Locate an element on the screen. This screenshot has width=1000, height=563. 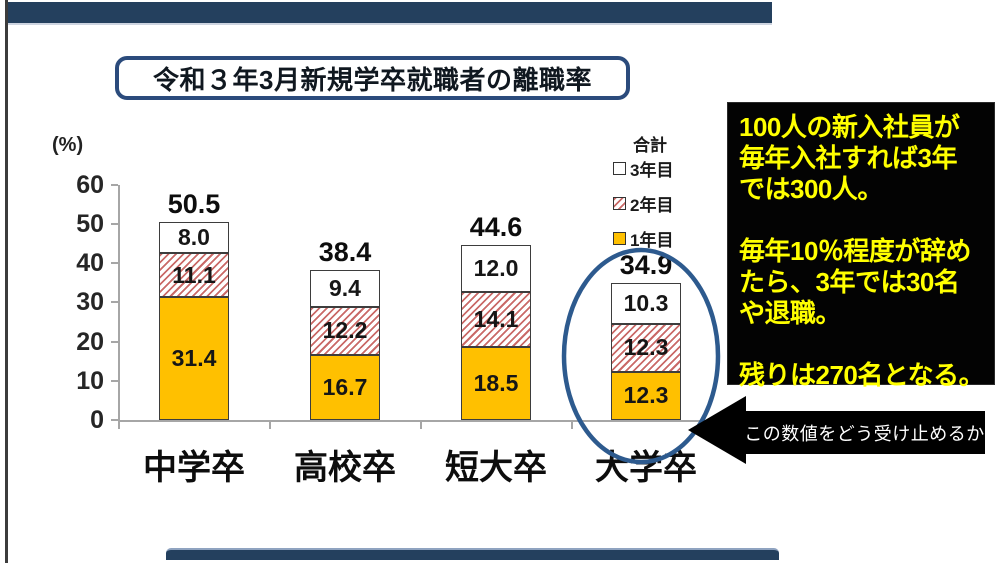
arrow-callout-body: この数値をどう受け止めるか is located at coordinates (864, 432).